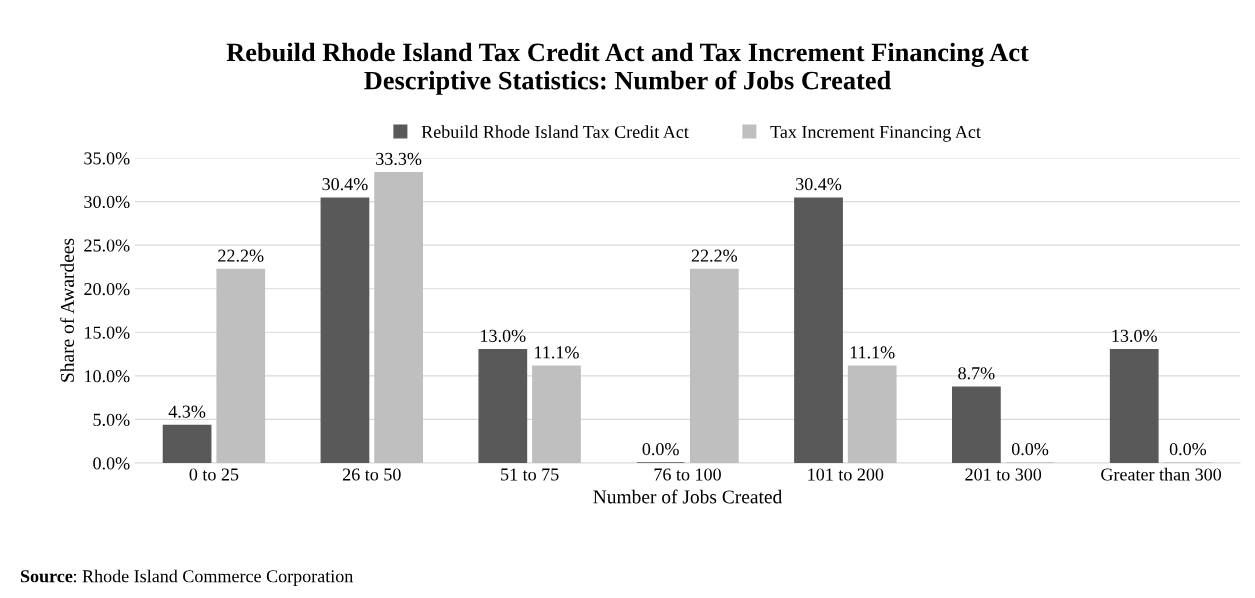 The image size is (1255, 598). What do you see at coordinates (111, 419) in the screenshot?
I see `y-tick-label: 5.0%` at bounding box center [111, 419].